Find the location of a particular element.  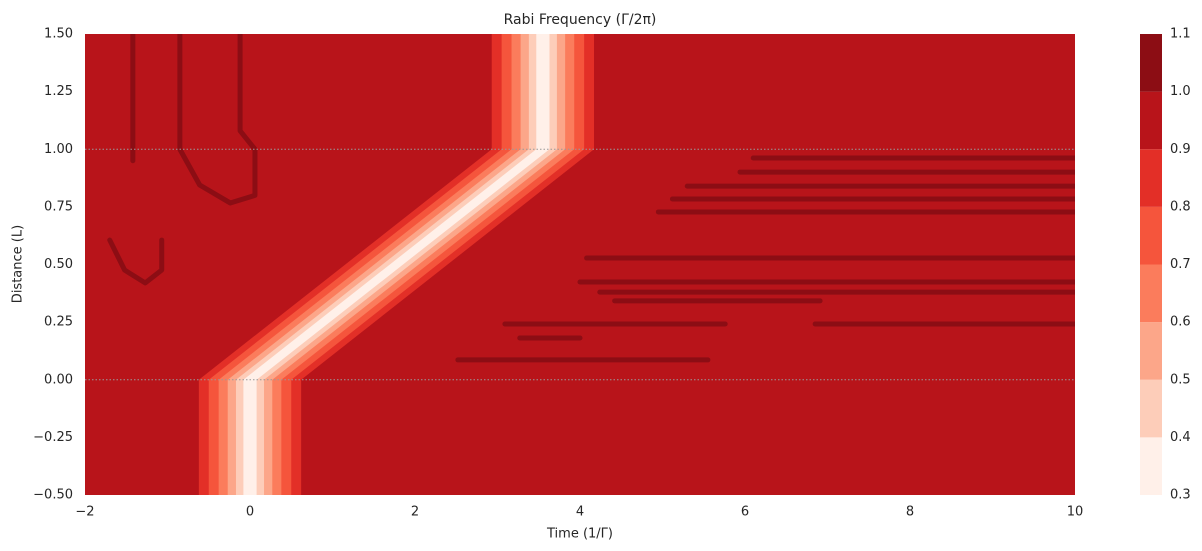

x-tick-label: 4 is located at coordinates (580, 512).